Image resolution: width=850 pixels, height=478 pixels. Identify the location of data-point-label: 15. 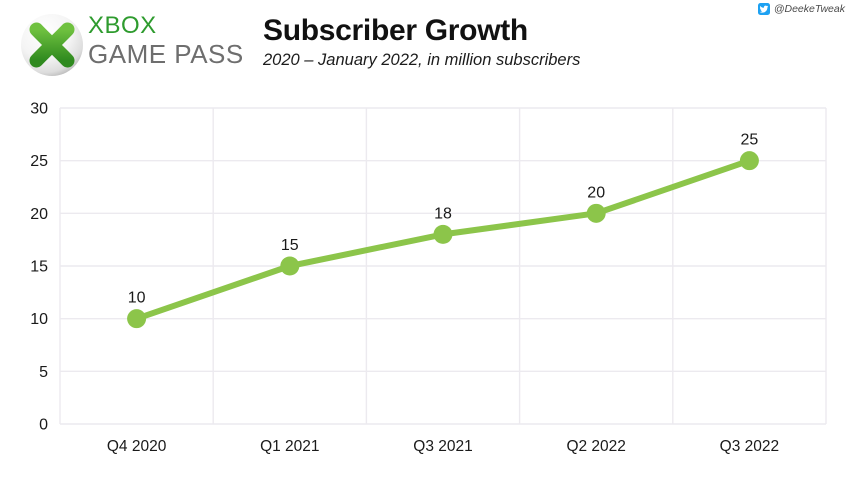
(290, 245).